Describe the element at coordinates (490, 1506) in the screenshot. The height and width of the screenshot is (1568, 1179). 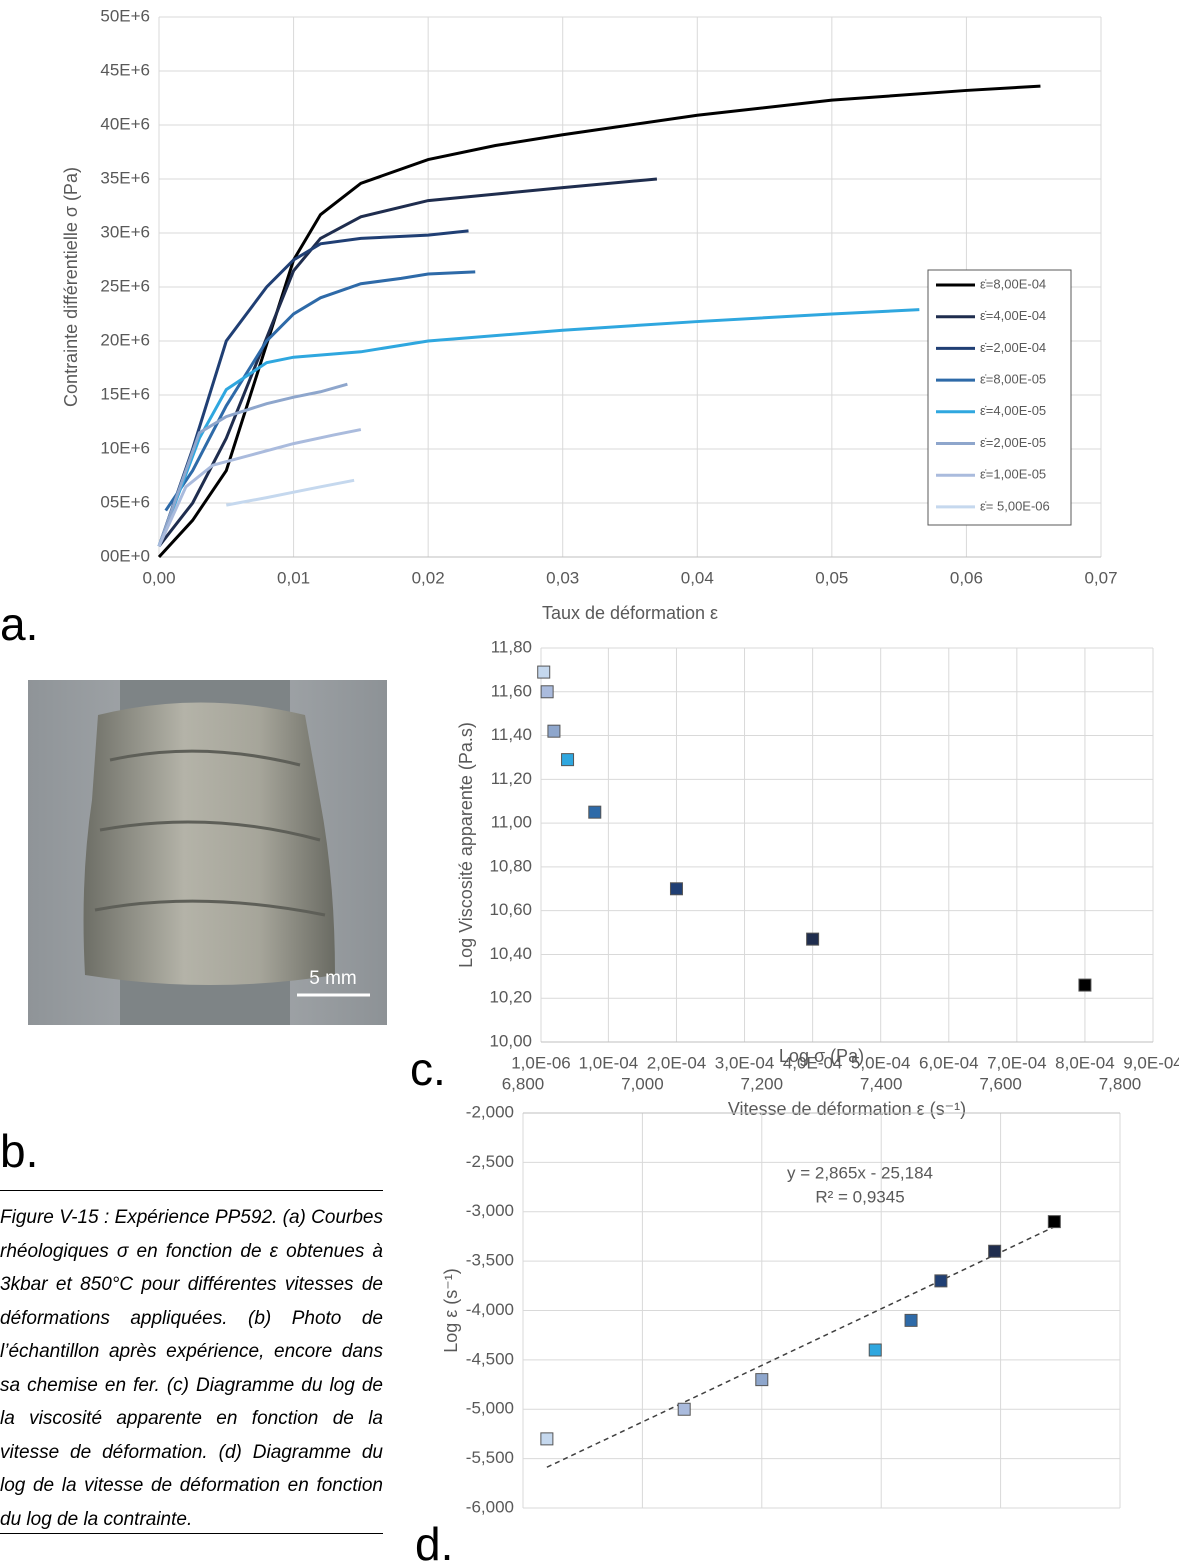
I see `y-tick-label: -6,000` at that location.